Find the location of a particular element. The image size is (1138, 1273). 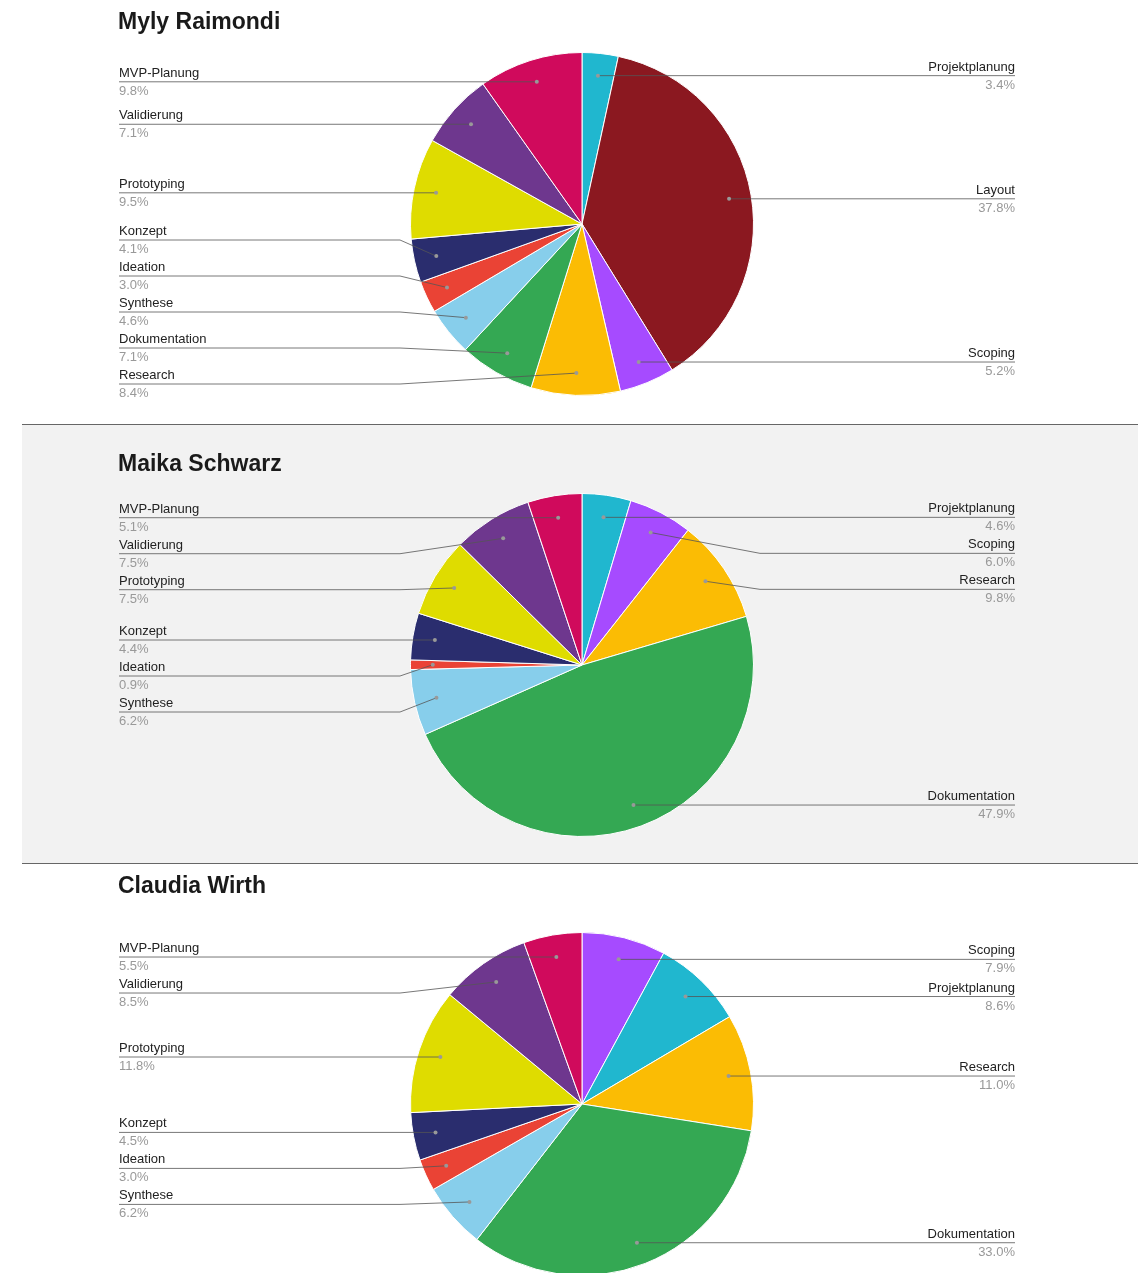

data-label: 33.0% is located at coordinates (997, 1251).